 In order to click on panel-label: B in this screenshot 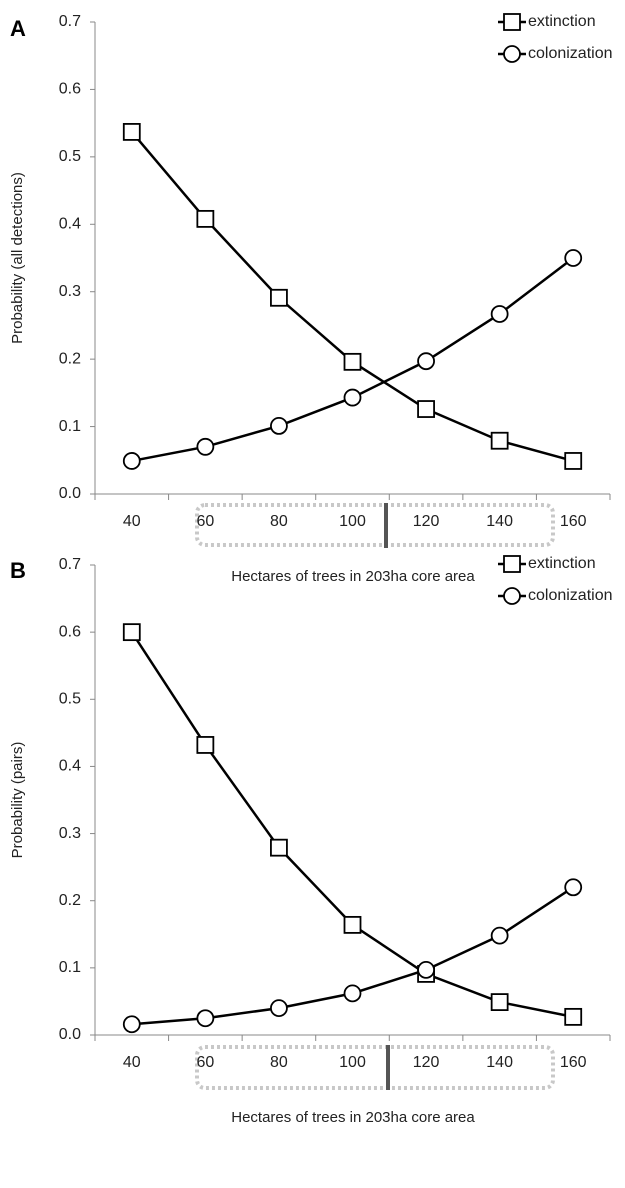, I will do `click(18, 570)`.